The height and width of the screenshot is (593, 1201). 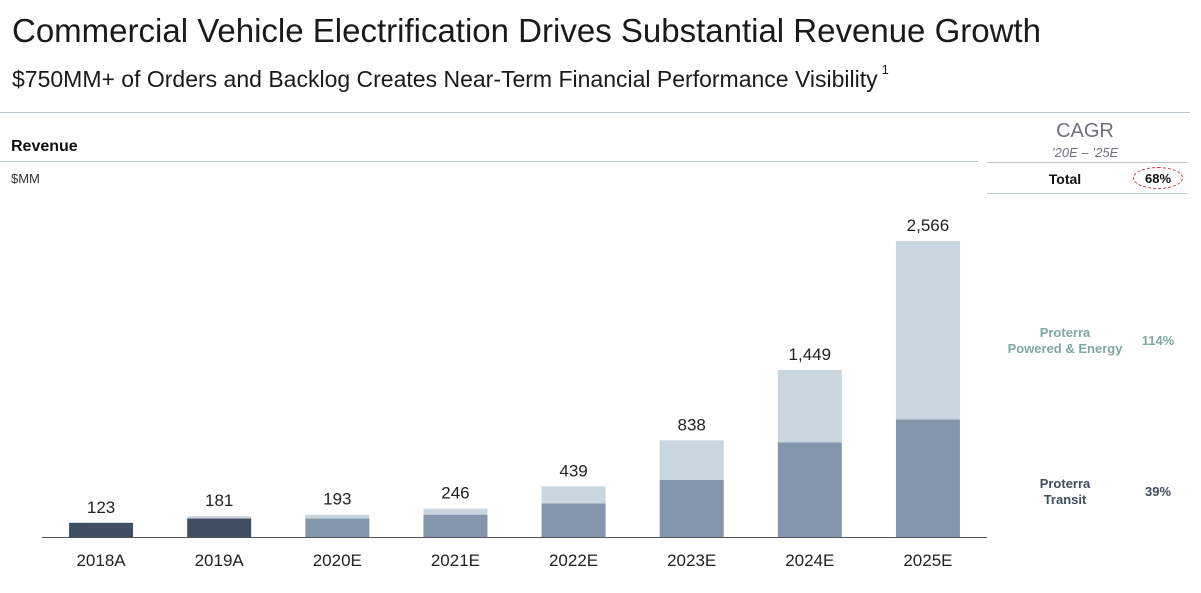 I want to click on x-tick-2022E: 2022E, so click(x=573, y=560).